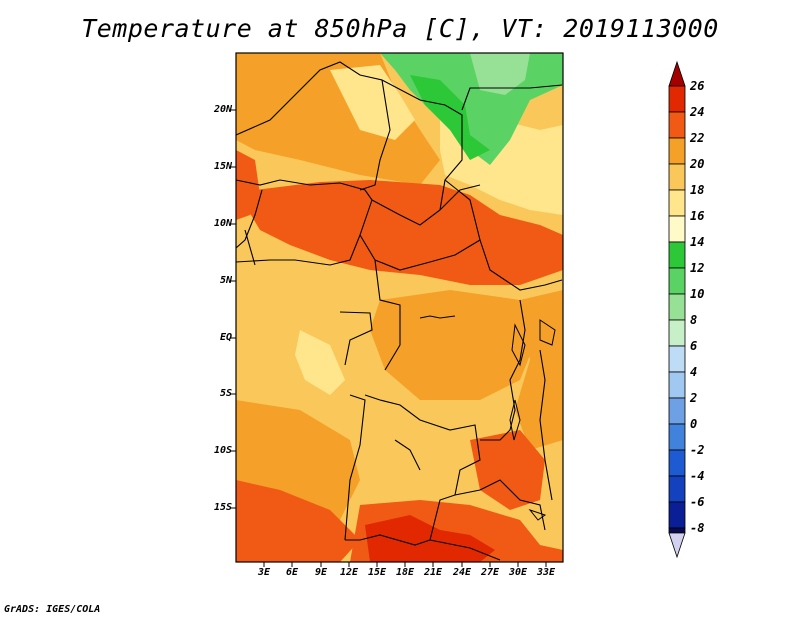 This screenshot has height=618, width=800. I want to click on colorbar-label: 4, so click(694, 372).